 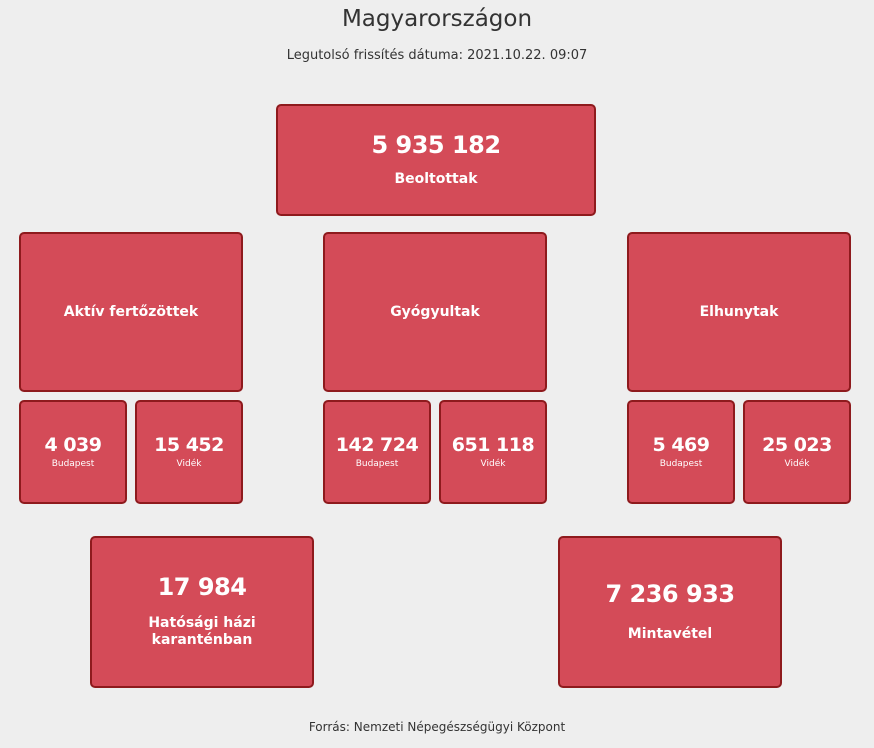 What do you see at coordinates (437, 19) in the screenshot?
I see `page-title: Magyarországon` at bounding box center [437, 19].